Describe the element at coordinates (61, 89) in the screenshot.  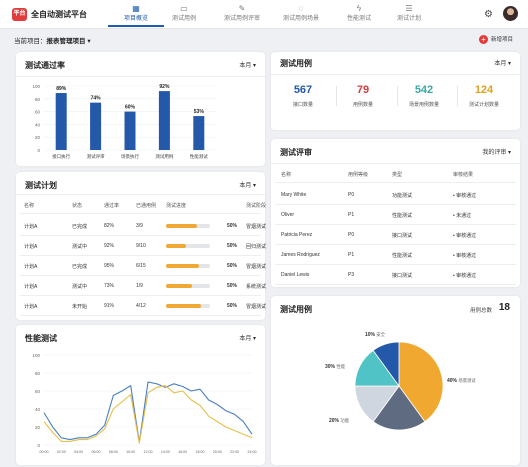
I see `data-label: 89%` at that location.